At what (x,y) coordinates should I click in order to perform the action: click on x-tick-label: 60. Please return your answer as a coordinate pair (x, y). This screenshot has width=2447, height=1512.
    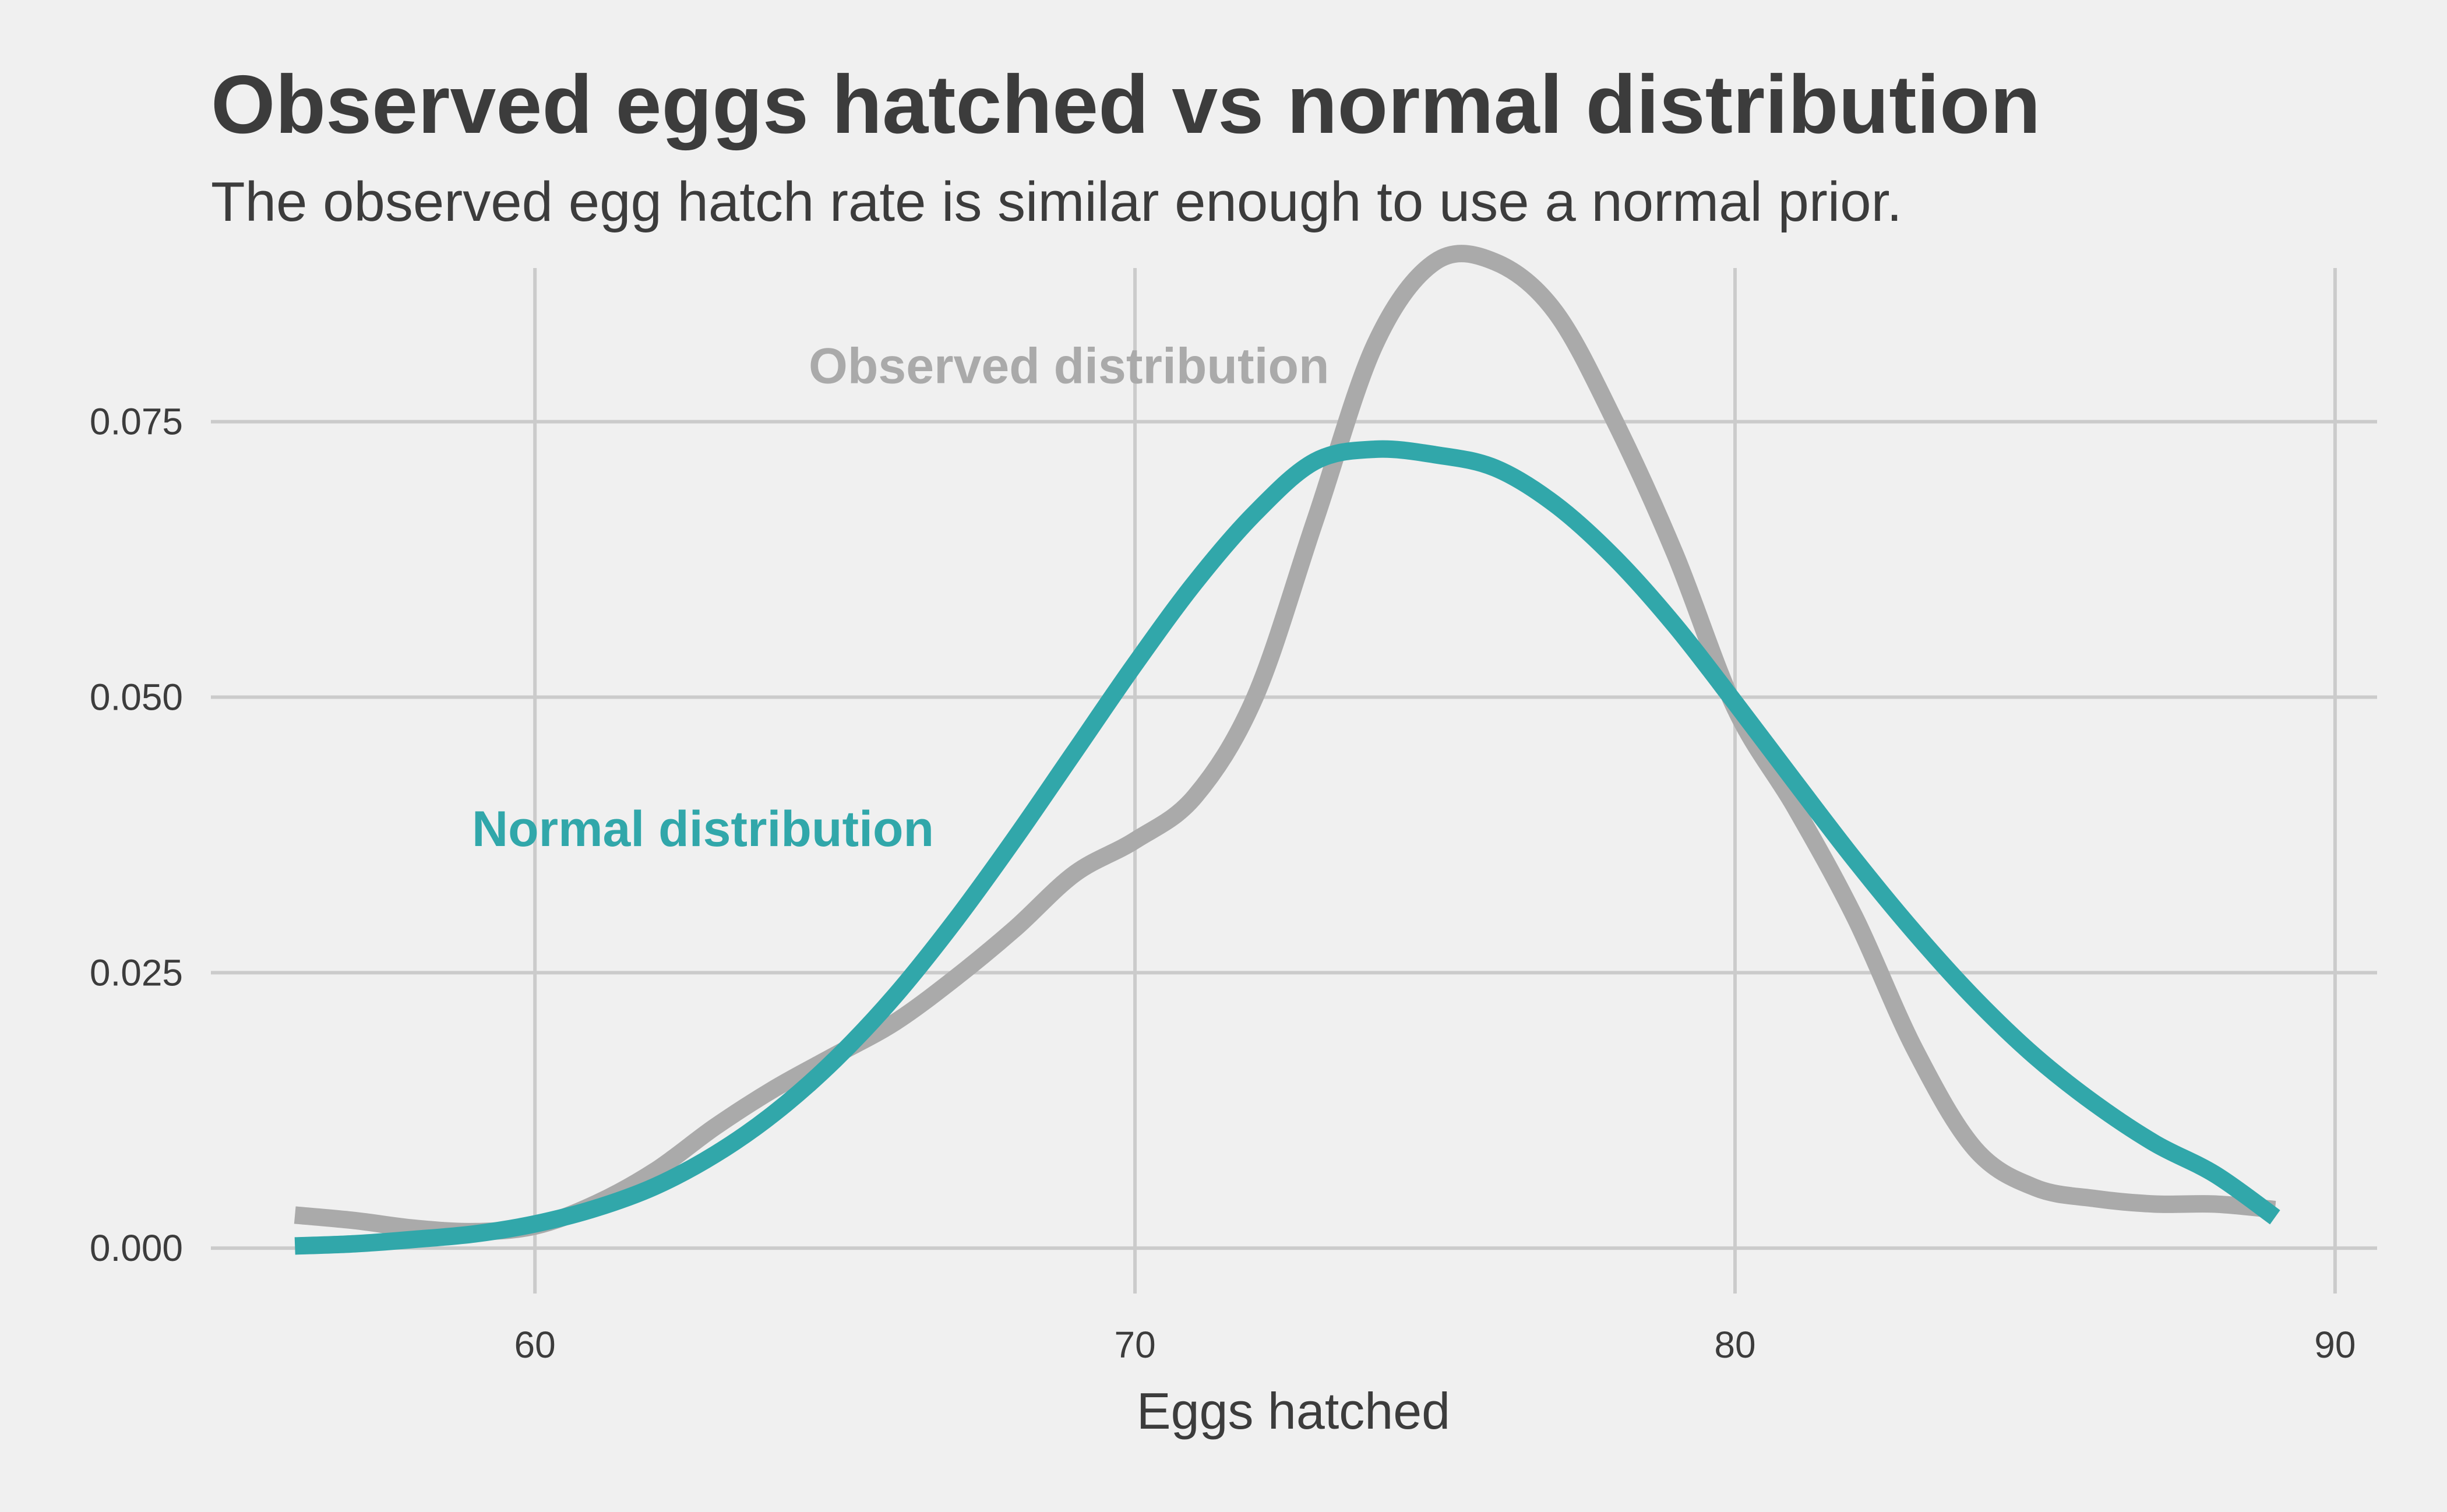
    Looking at the image, I should click on (535, 1345).